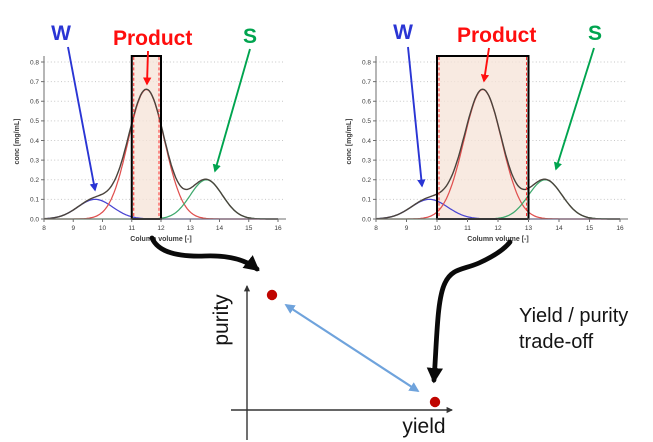  I want to click on high-purity-point, so click(272, 295).